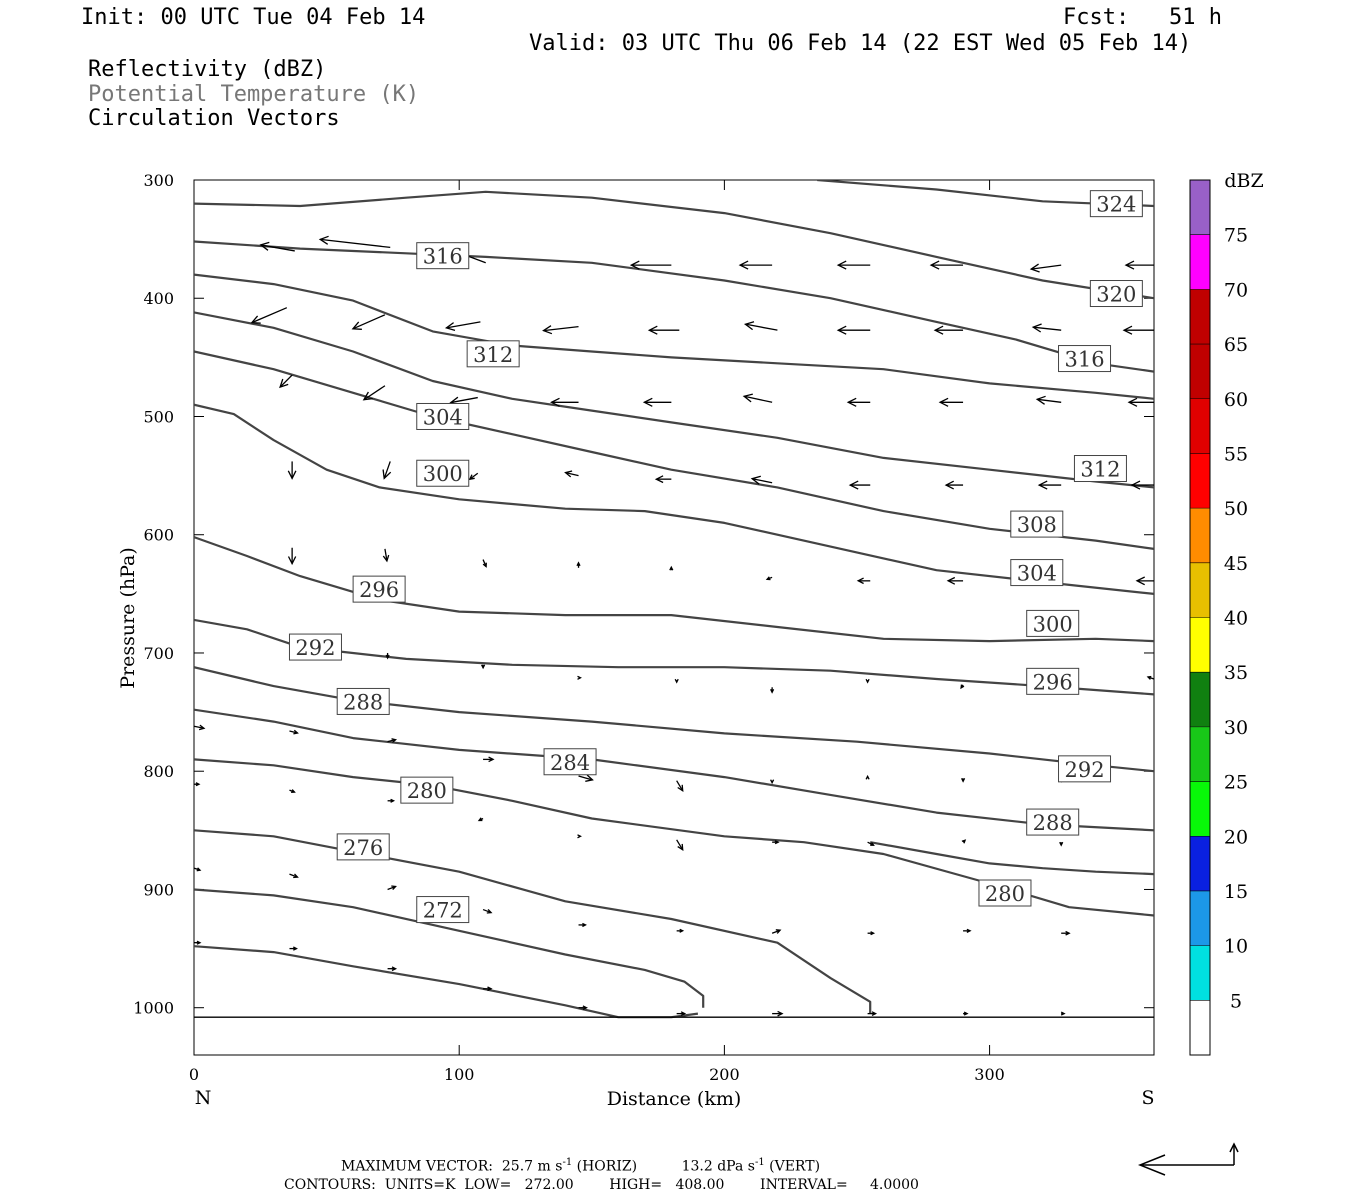 Image resolution: width=1350 pixels, height=1200 pixels. I want to click on vert-superscript: -1, so click(759, 1162).